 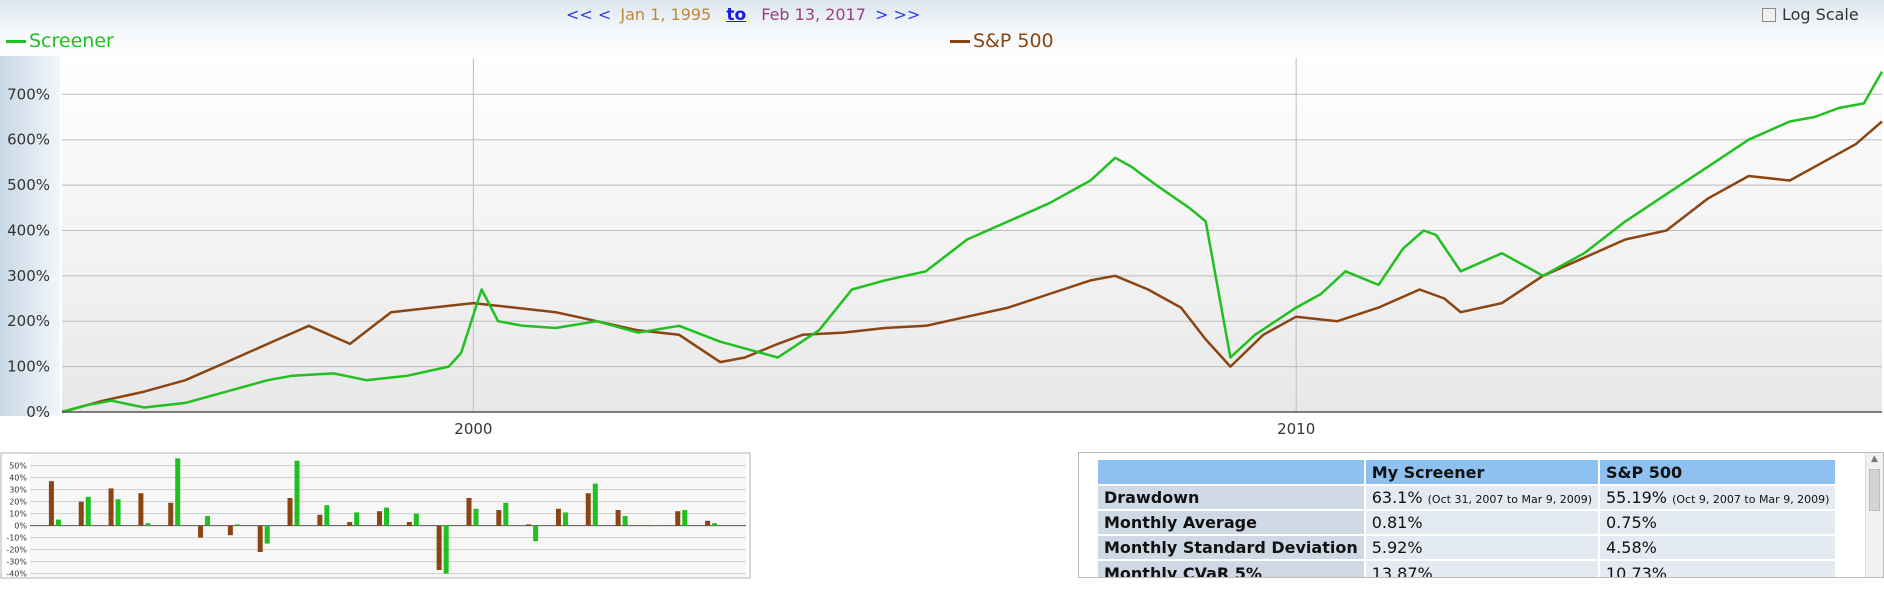 What do you see at coordinates (1718, 568) in the screenshot?
I see `stats-cell-sp500: 10.73%` at bounding box center [1718, 568].